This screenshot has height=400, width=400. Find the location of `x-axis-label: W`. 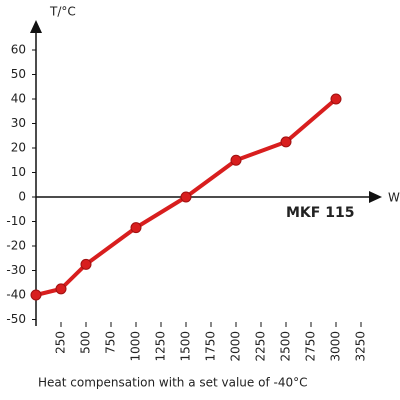

x-axis-label: W is located at coordinates (394, 198).